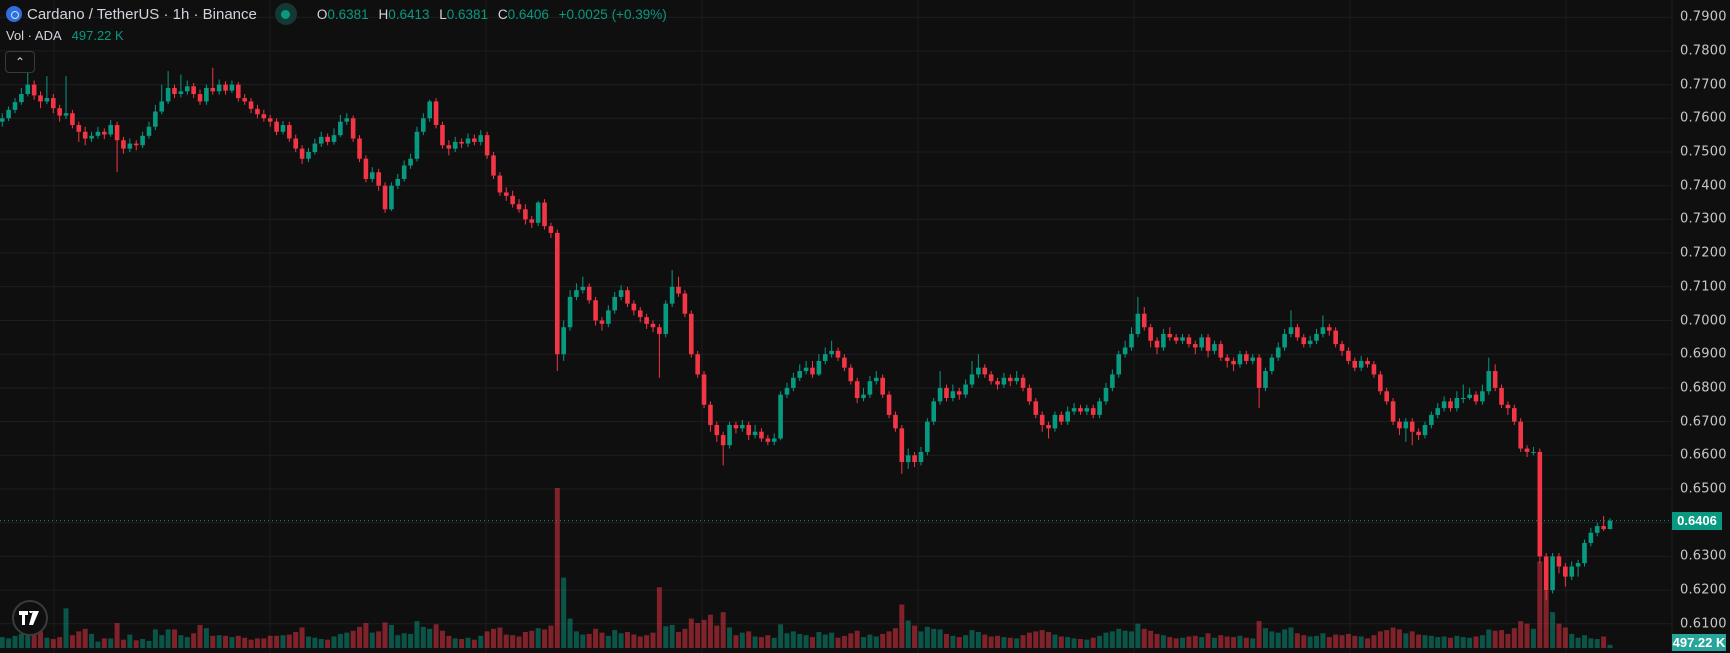 Image resolution: width=1730 pixels, height=653 pixels. What do you see at coordinates (348, 14) in the screenshot?
I see `open-value: 0.6381` at bounding box center [348, 14].